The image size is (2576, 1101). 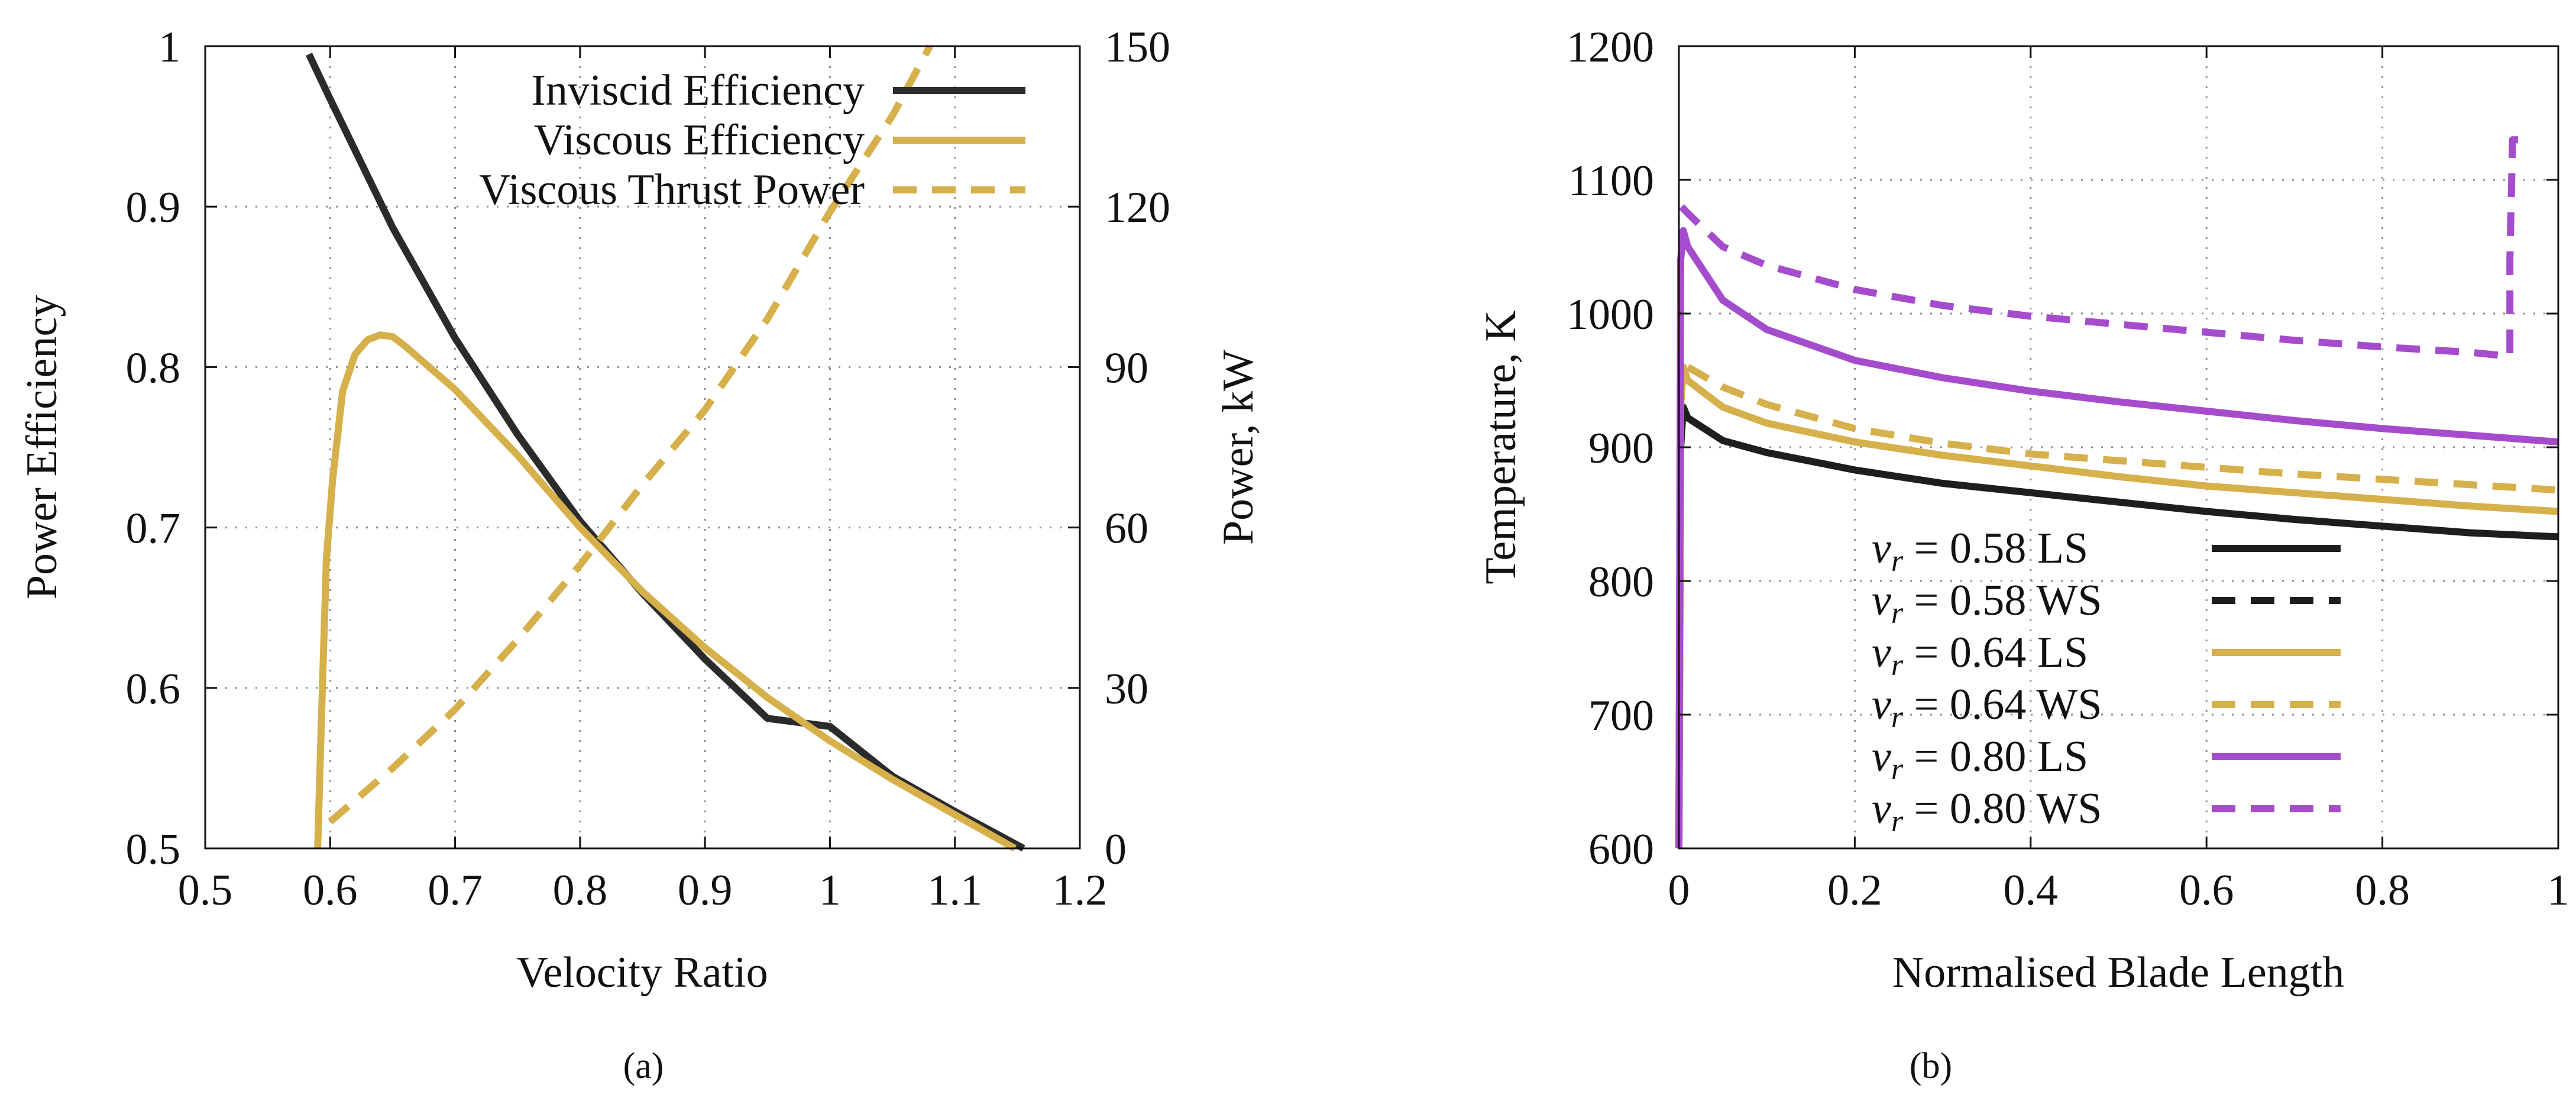 What do you see at coordinates (2122, 429) in the screenshot?
I see `b-series-v-r-0-64-ws` at bounding box center [2122, 429].